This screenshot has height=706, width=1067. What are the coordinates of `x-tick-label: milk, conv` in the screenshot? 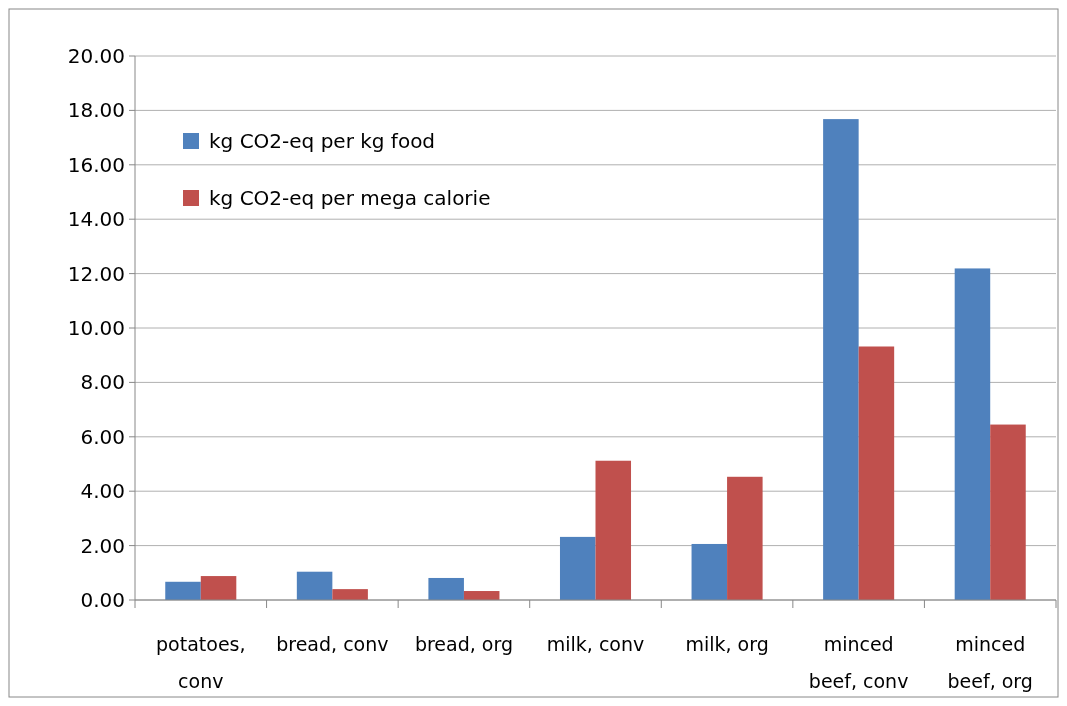 It's located at (595, 644).